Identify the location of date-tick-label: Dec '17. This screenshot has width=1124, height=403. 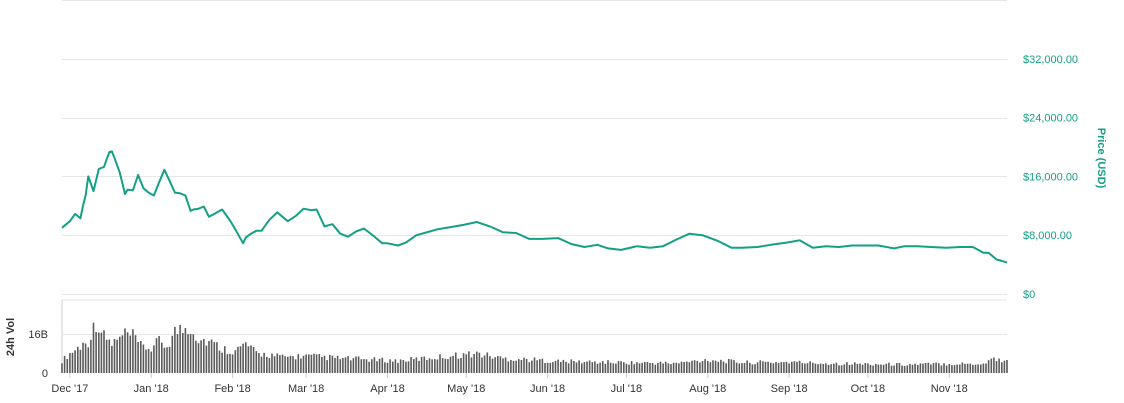
(69, 389).